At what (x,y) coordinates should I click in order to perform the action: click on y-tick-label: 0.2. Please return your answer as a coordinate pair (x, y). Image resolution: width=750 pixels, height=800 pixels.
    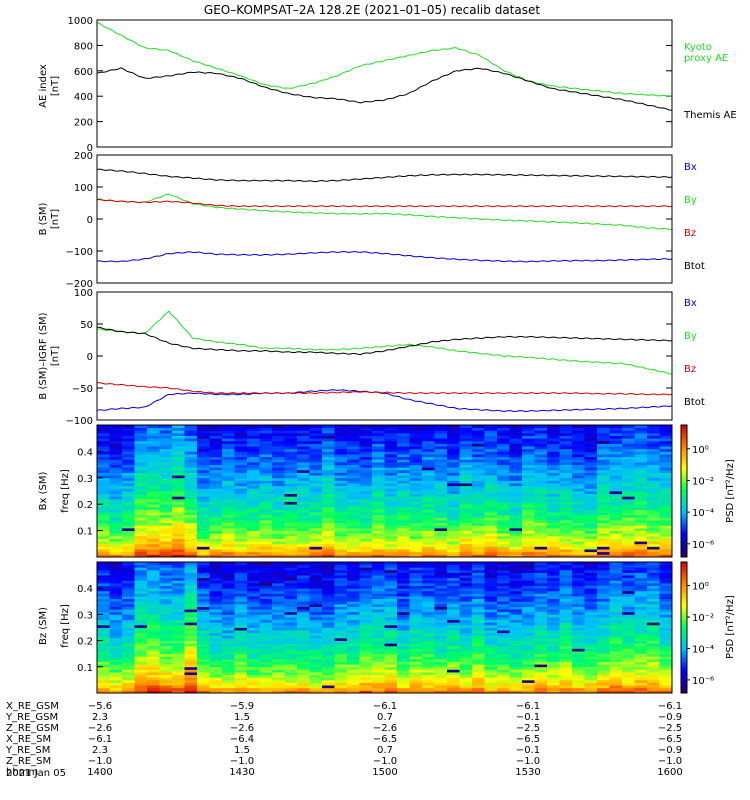
    Looking at the image, I should click on (85, 642).